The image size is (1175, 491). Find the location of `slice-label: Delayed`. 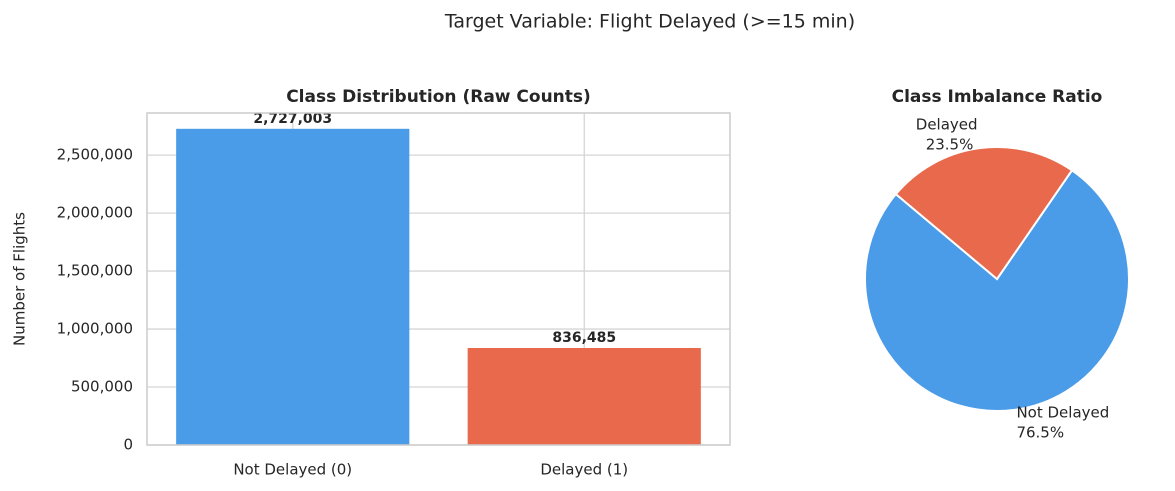

slice-label: Delayed is located at coordinates (947, 125).